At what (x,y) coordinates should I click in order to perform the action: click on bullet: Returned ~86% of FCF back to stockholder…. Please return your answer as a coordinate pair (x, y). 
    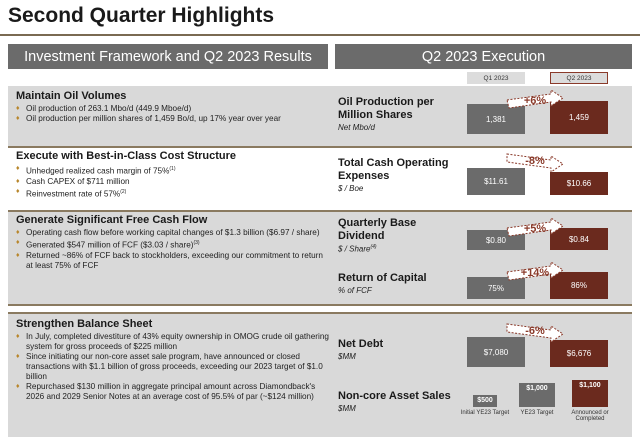
    Looking at the image, I should click on (174, 261).